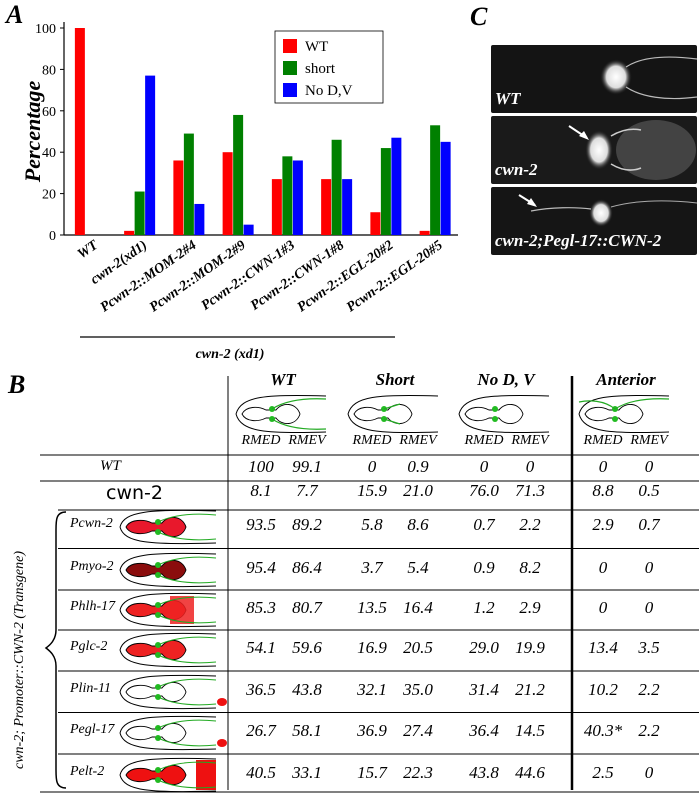 The width and height of the screenshot is (699, 800). What do you see at coordinates (395, 379) in the screenshot?
I see `table-group-header: Short` at bounding box center [395, 379].